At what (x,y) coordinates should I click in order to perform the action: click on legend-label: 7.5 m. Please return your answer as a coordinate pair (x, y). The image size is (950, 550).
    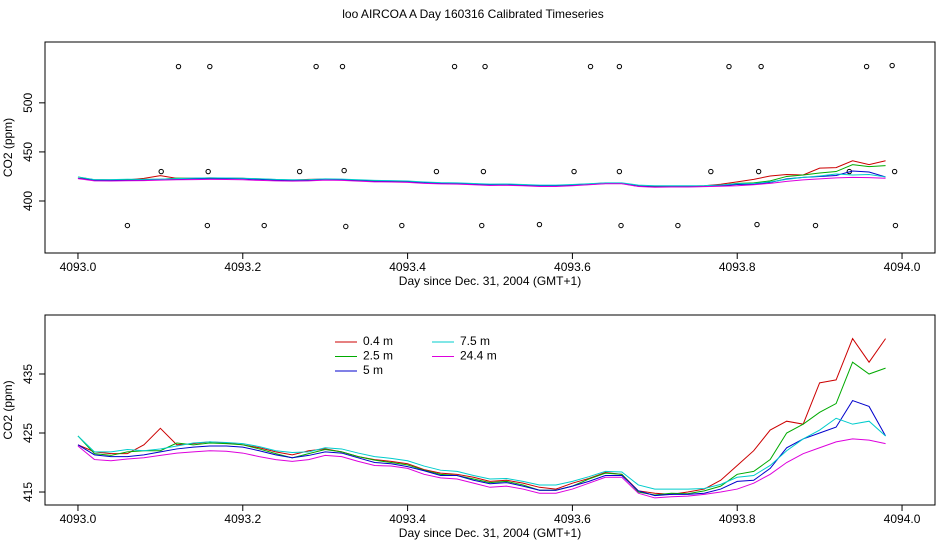
    Looking at the image, I should click on (475, 341).